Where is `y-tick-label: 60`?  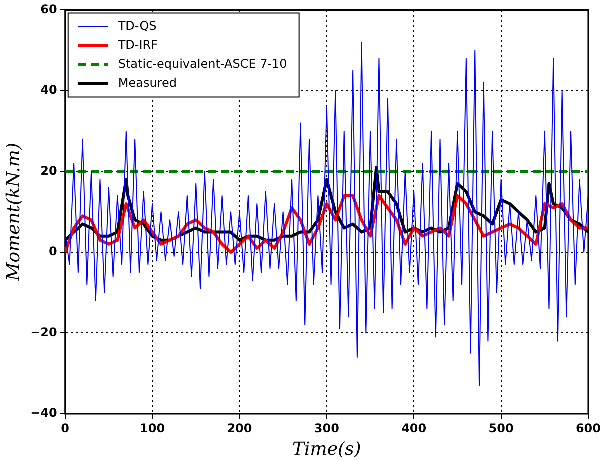 y-tick-label: 60 is located at coordinates (49, 9).